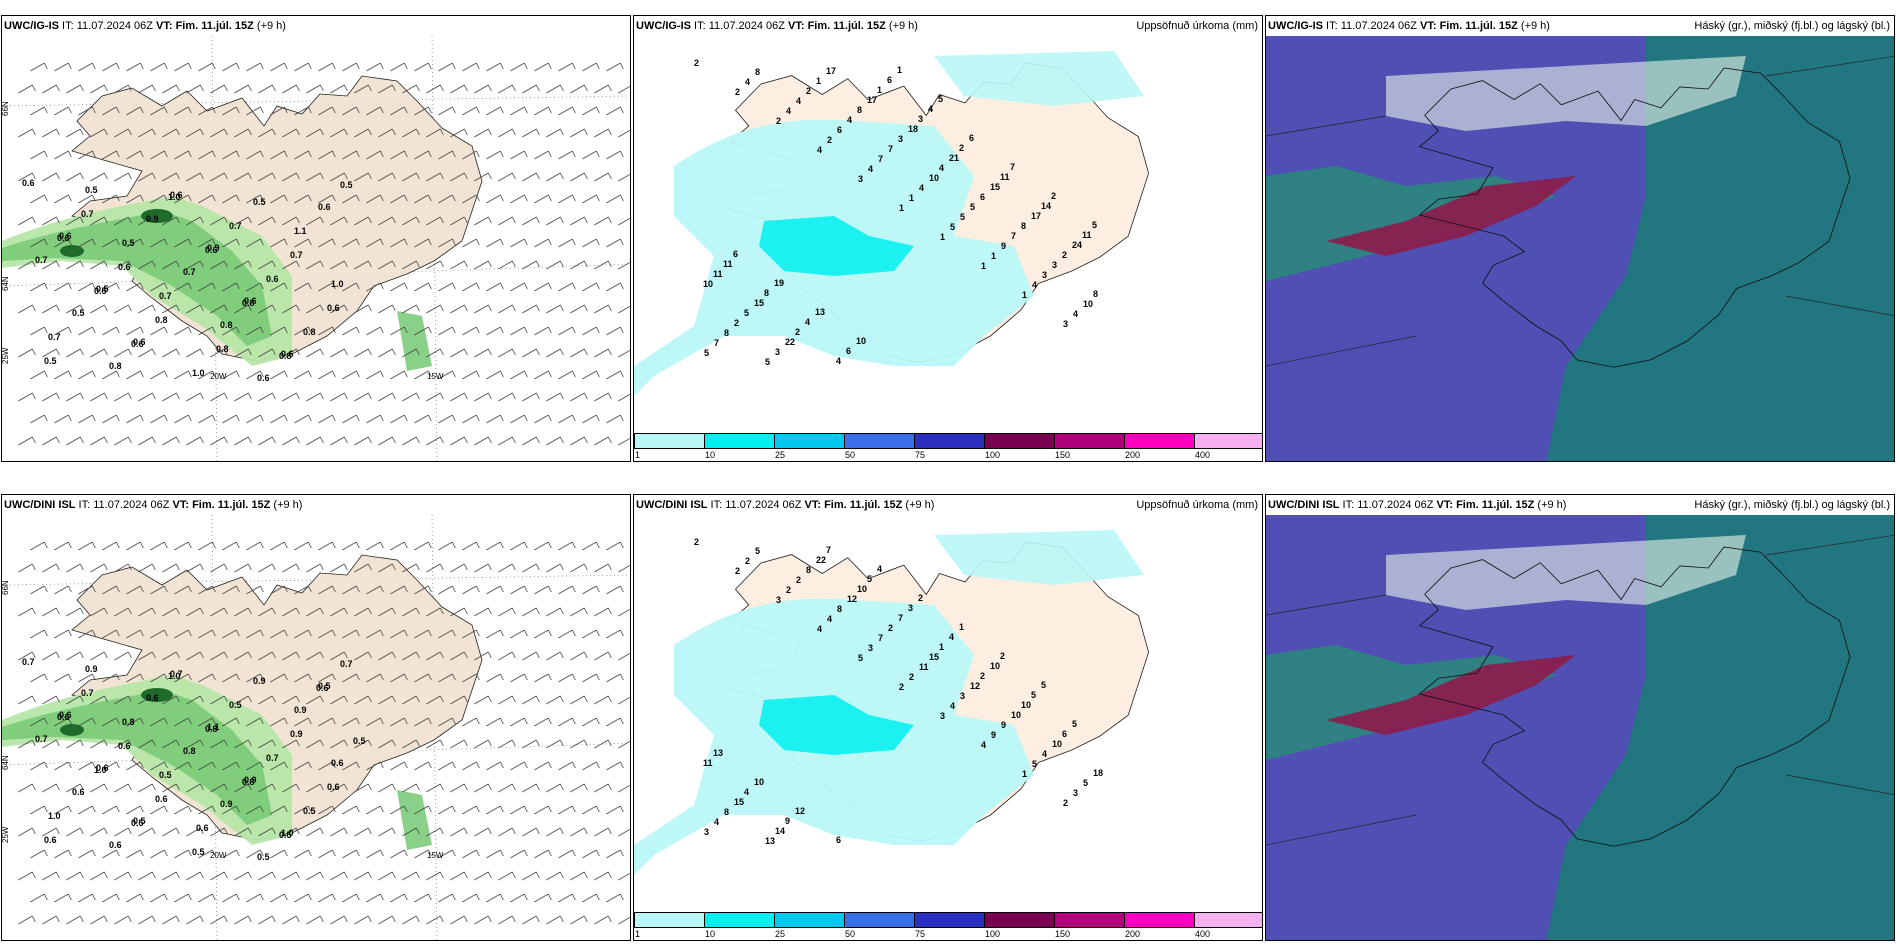 The height and width of the screenshot is (950, 1900). I want to click on precip-value: 9, so click(1003, 725).